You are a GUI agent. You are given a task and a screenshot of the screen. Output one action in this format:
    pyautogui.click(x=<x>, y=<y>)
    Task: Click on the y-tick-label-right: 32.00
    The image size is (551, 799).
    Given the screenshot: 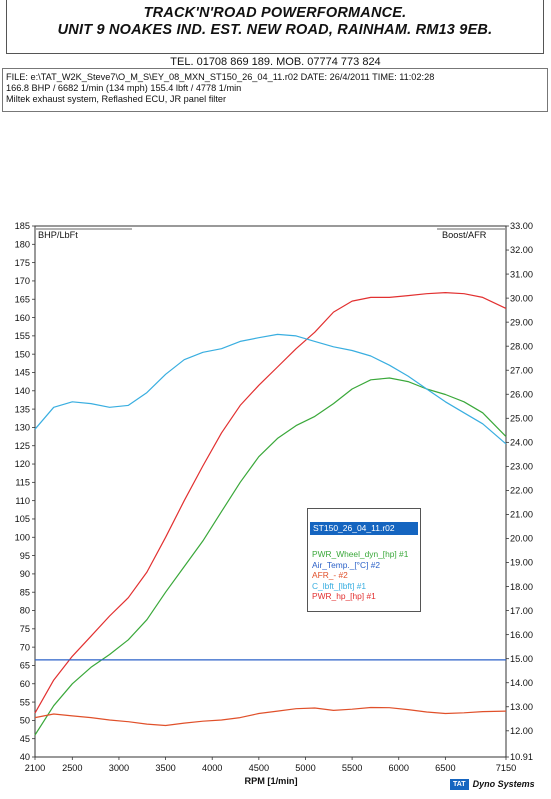 What is the action you would take?
    pyautogui.click(x=521, y=250)
    